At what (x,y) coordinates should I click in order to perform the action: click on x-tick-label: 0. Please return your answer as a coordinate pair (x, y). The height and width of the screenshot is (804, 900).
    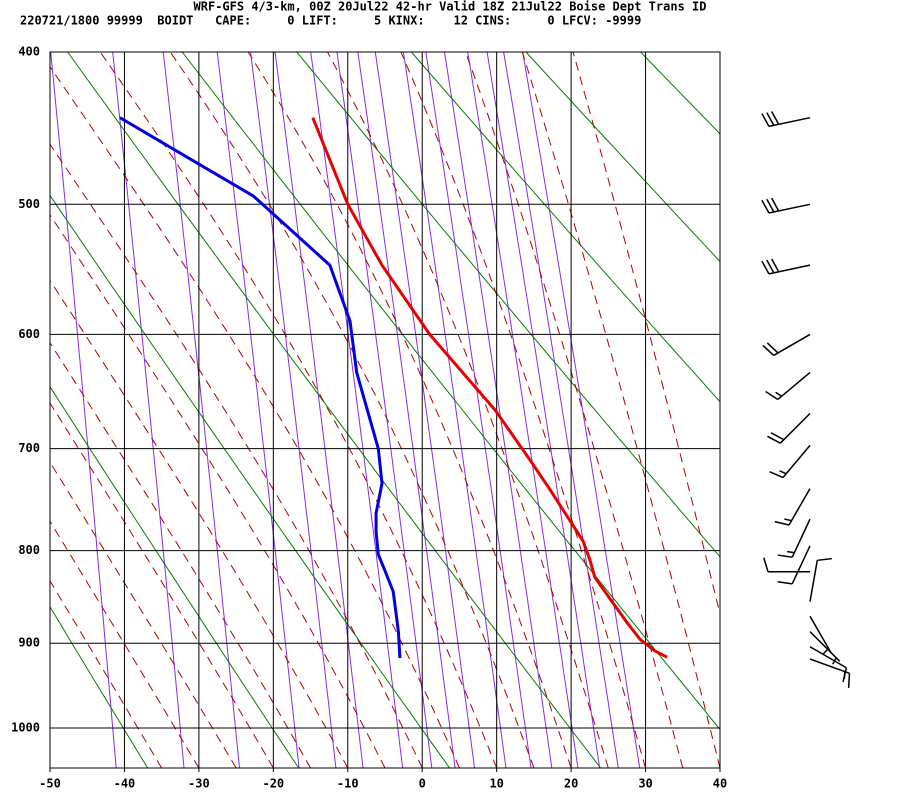
    Looking at the image, I should click on (422, 784).